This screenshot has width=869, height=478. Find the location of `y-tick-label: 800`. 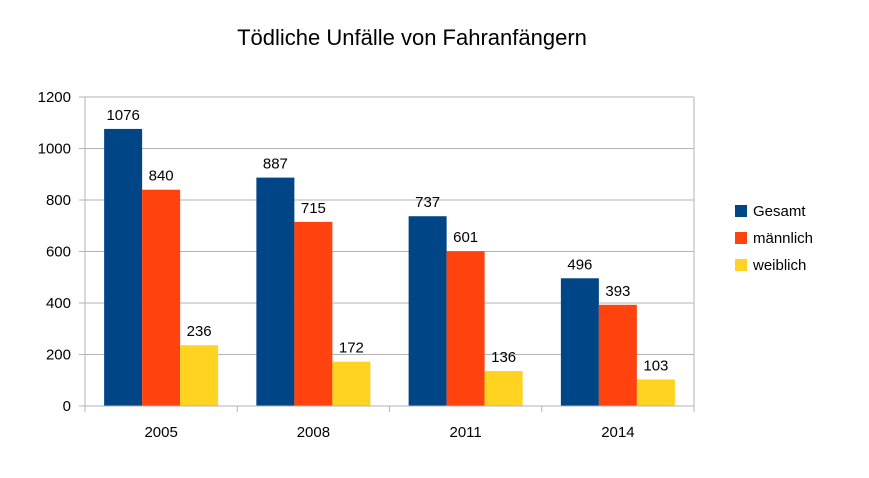

y-tick-label: 800 is located at coordinates (58, 200).